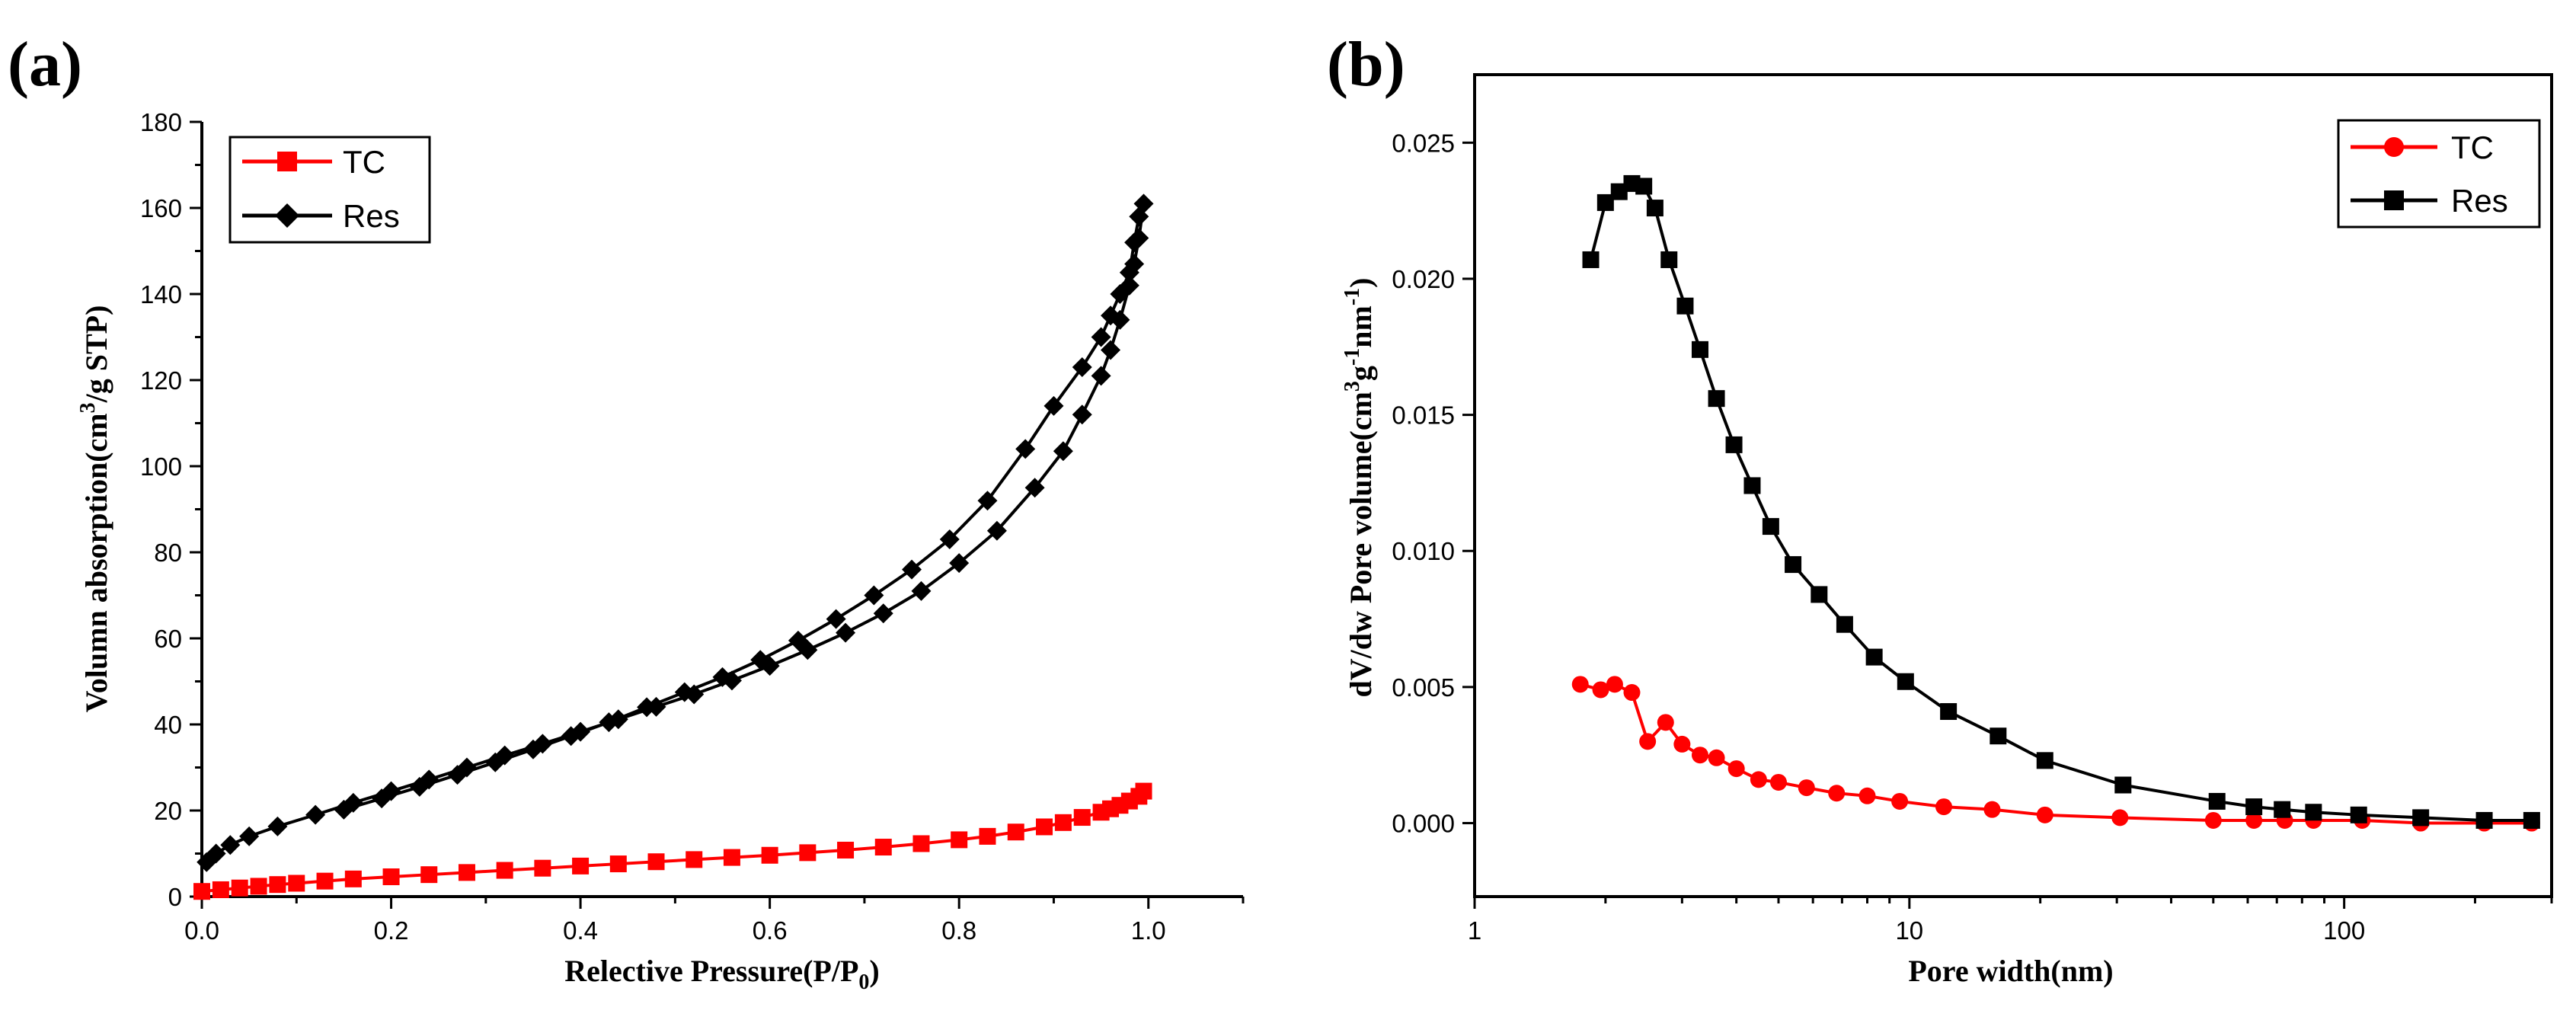 Image resolution: width=2576 pixels, height=1020 pixels. Describe the element at coordinates (1434, 483) in the screenshot. I see `panel-b-y-ticks: 0.000 0.005 0.010 0.015 0.020 0.025` at that location.